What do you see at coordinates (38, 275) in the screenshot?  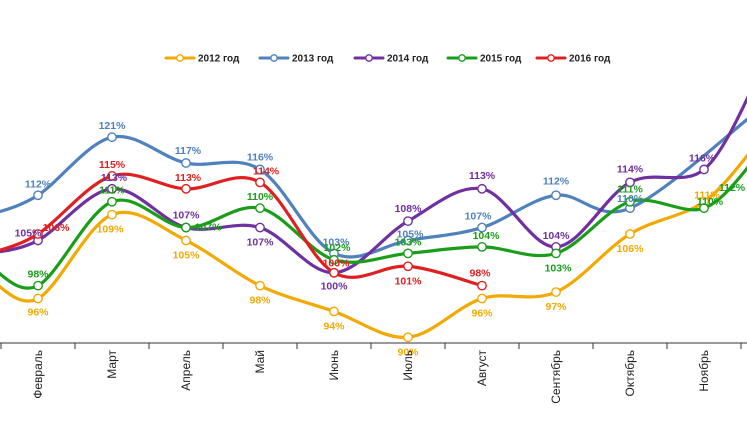 I see `data-label-2015-год: 98%` at bounding box center [38, 275].